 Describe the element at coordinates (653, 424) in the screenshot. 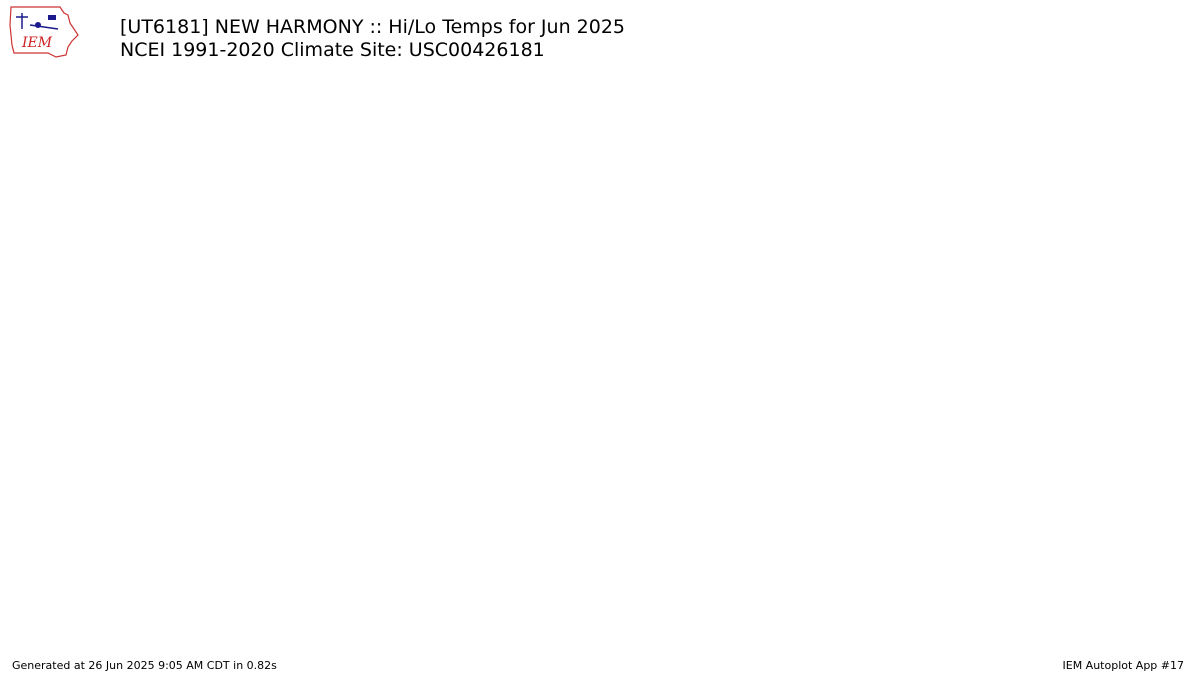

I see `ob-low-label: 58` at that location.